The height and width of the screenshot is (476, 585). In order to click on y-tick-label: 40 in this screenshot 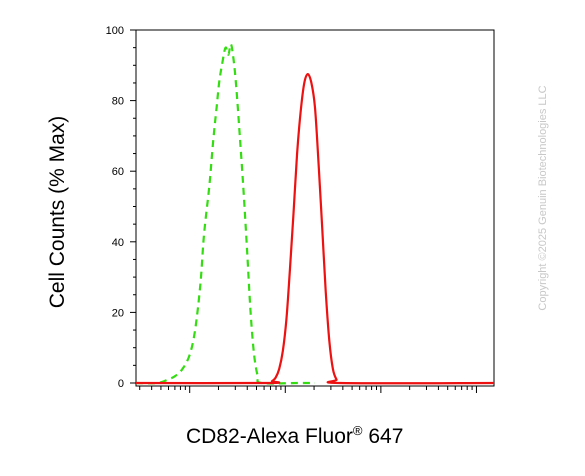, I will do `click(118, 243)`.